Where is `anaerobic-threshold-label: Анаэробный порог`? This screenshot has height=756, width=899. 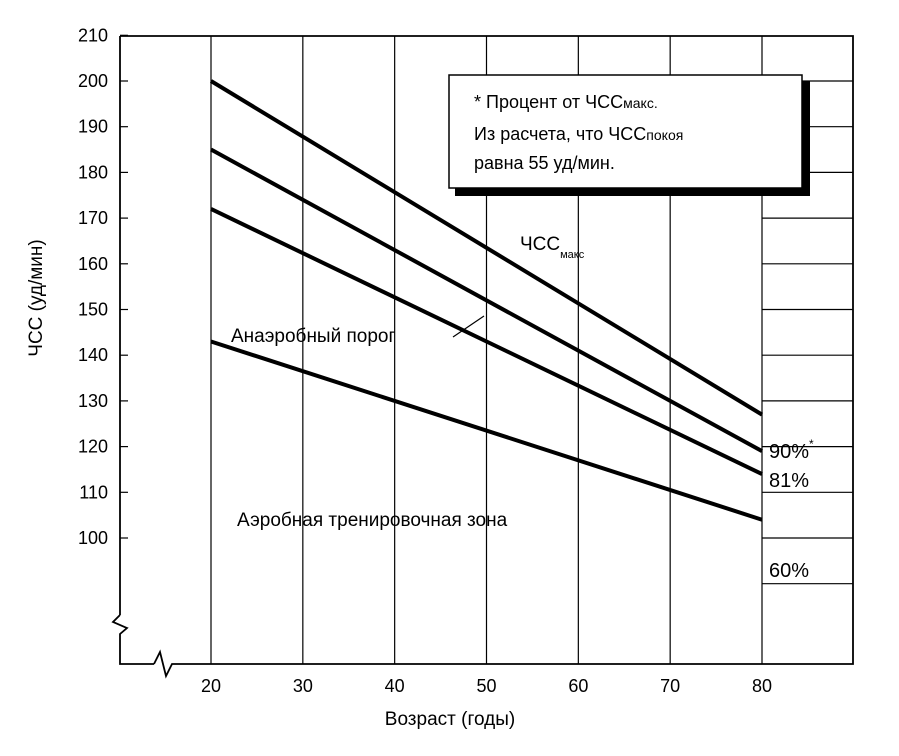 anaerobic-threshold-label: Анаэробный порог is located at coordinates (313, 336).